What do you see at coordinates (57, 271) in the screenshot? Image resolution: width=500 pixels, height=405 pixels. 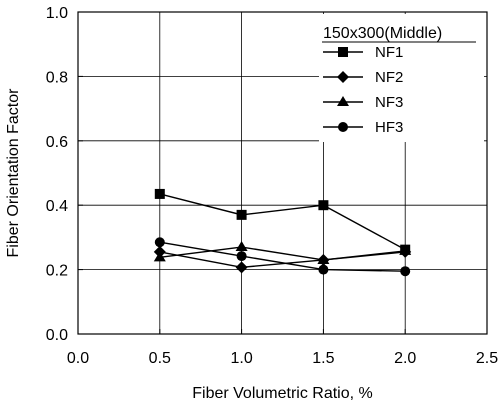 I see `y-tick-label: 0.2` at bounding box center [57, 271].